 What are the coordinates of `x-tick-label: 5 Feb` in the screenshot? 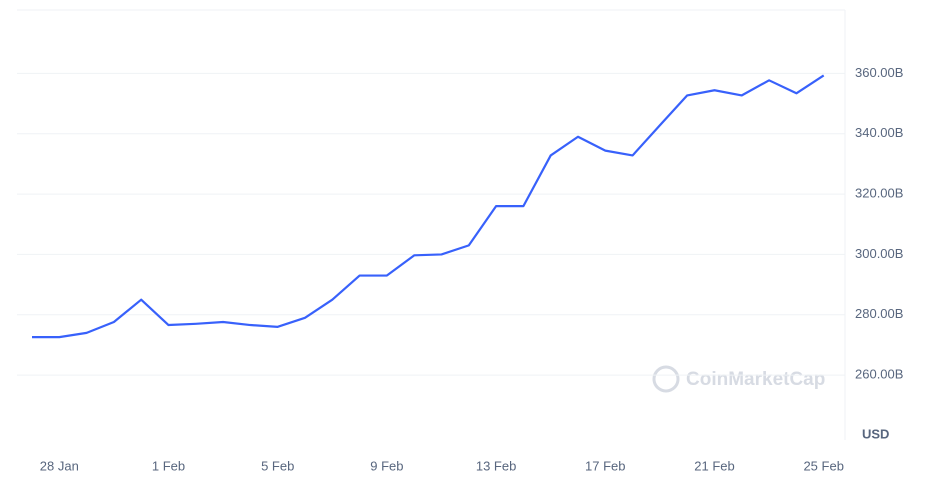 It's located at (277, 465).